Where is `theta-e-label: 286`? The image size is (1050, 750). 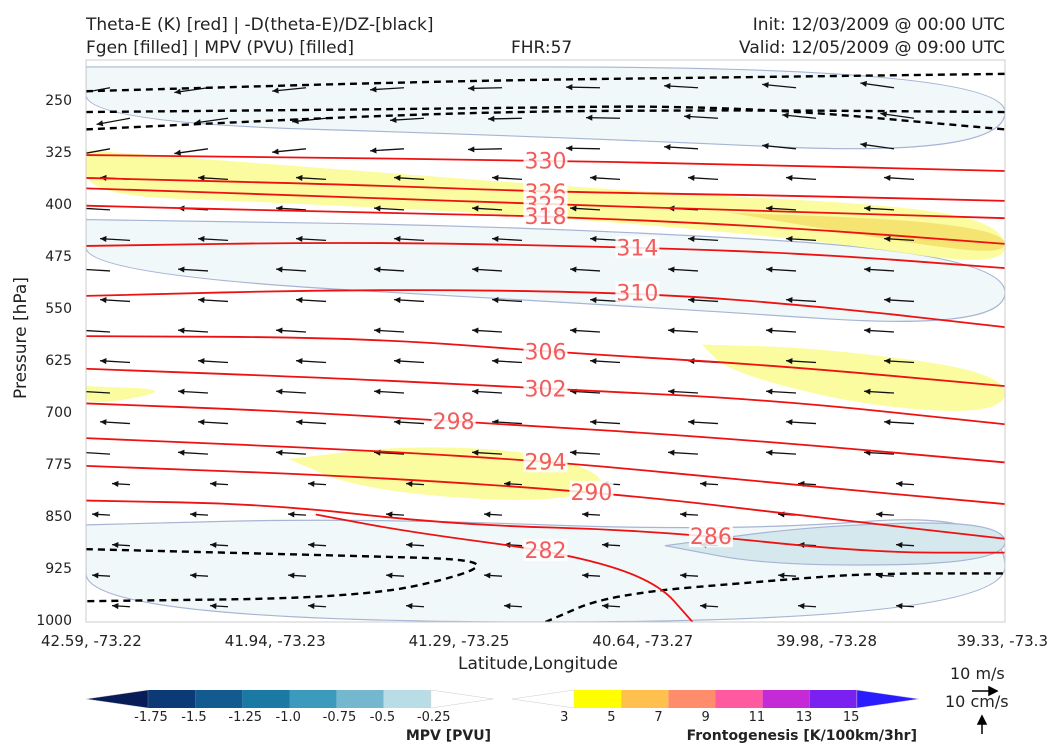
theta-e-label: 286 is located at coordinates (711, 537).